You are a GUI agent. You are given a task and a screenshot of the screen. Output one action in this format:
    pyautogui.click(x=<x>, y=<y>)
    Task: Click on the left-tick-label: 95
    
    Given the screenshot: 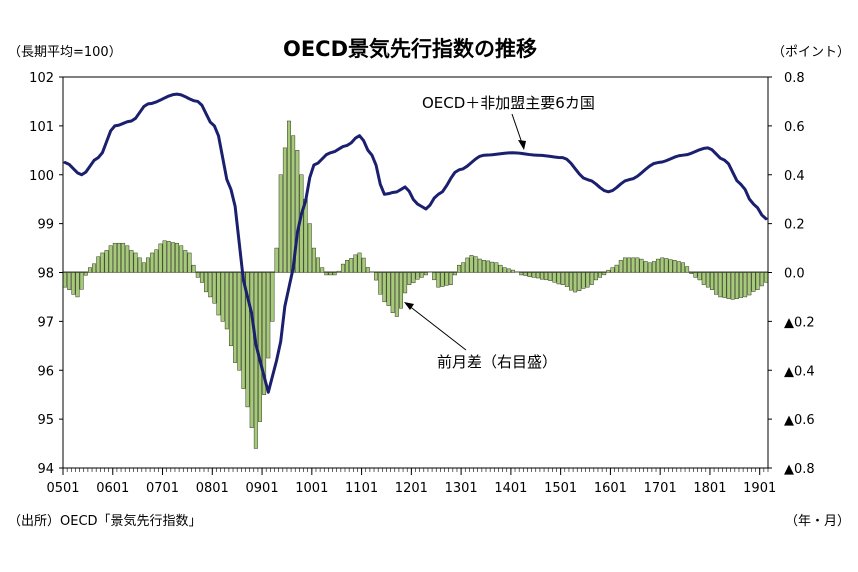 What is the action you would take?
    pyautogui.click(x=45, y=420)
    